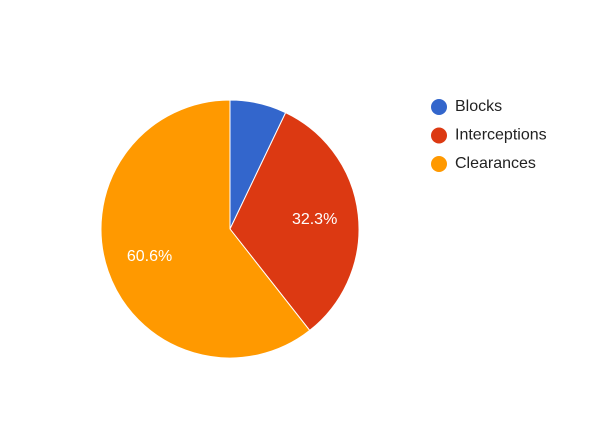 This screenshot has width=616, height=422. I want to click on legend-label: Blocks, so click(478, 106).